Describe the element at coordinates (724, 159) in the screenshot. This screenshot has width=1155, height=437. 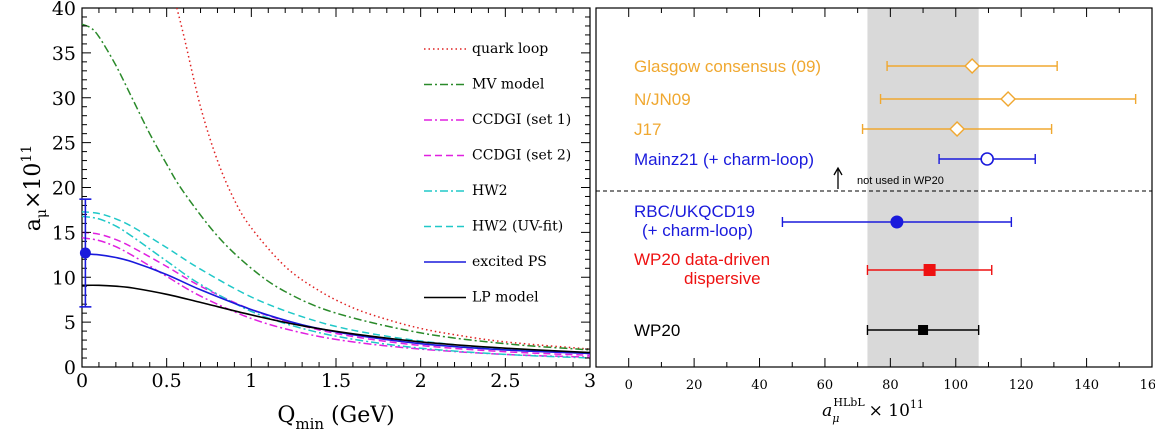
I see `entry-label: Mainz21 (+ charm-loop)` at that location.